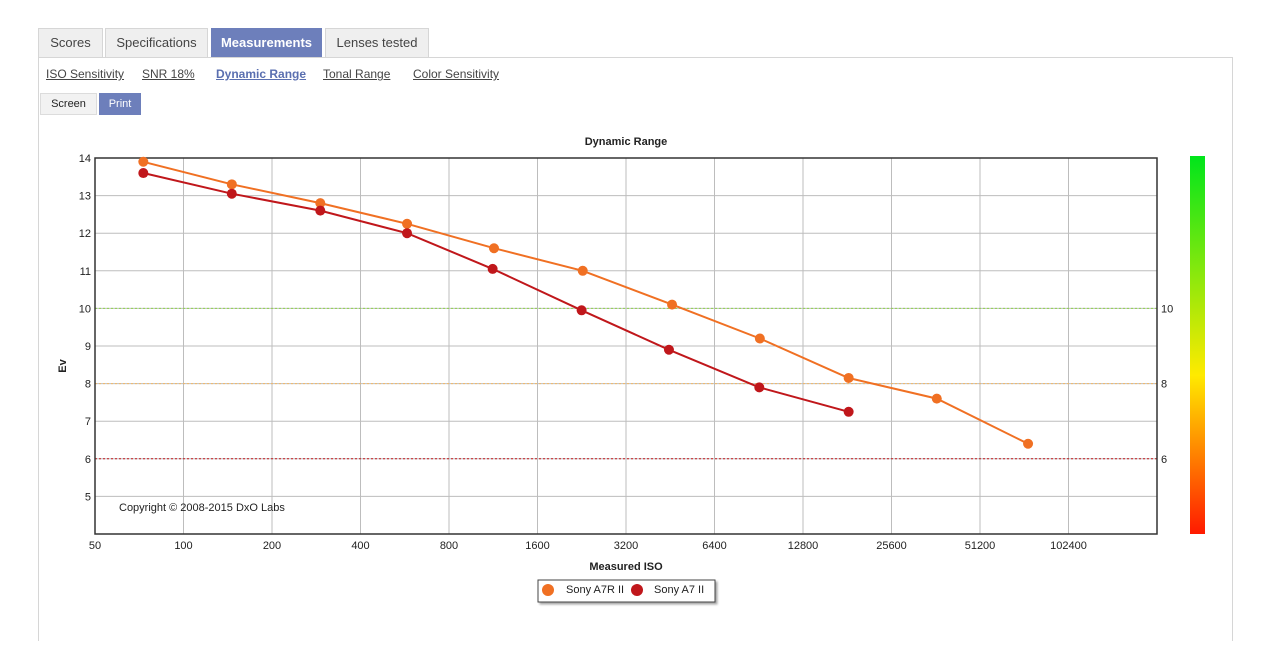 The height and width of the screenshot is (665, 1264). What do you see at coordinates (679, 590) in the screenshot?
I see `legend-label-sony-a7-ii: Sony A7 II` at bounding box center [679, 590].